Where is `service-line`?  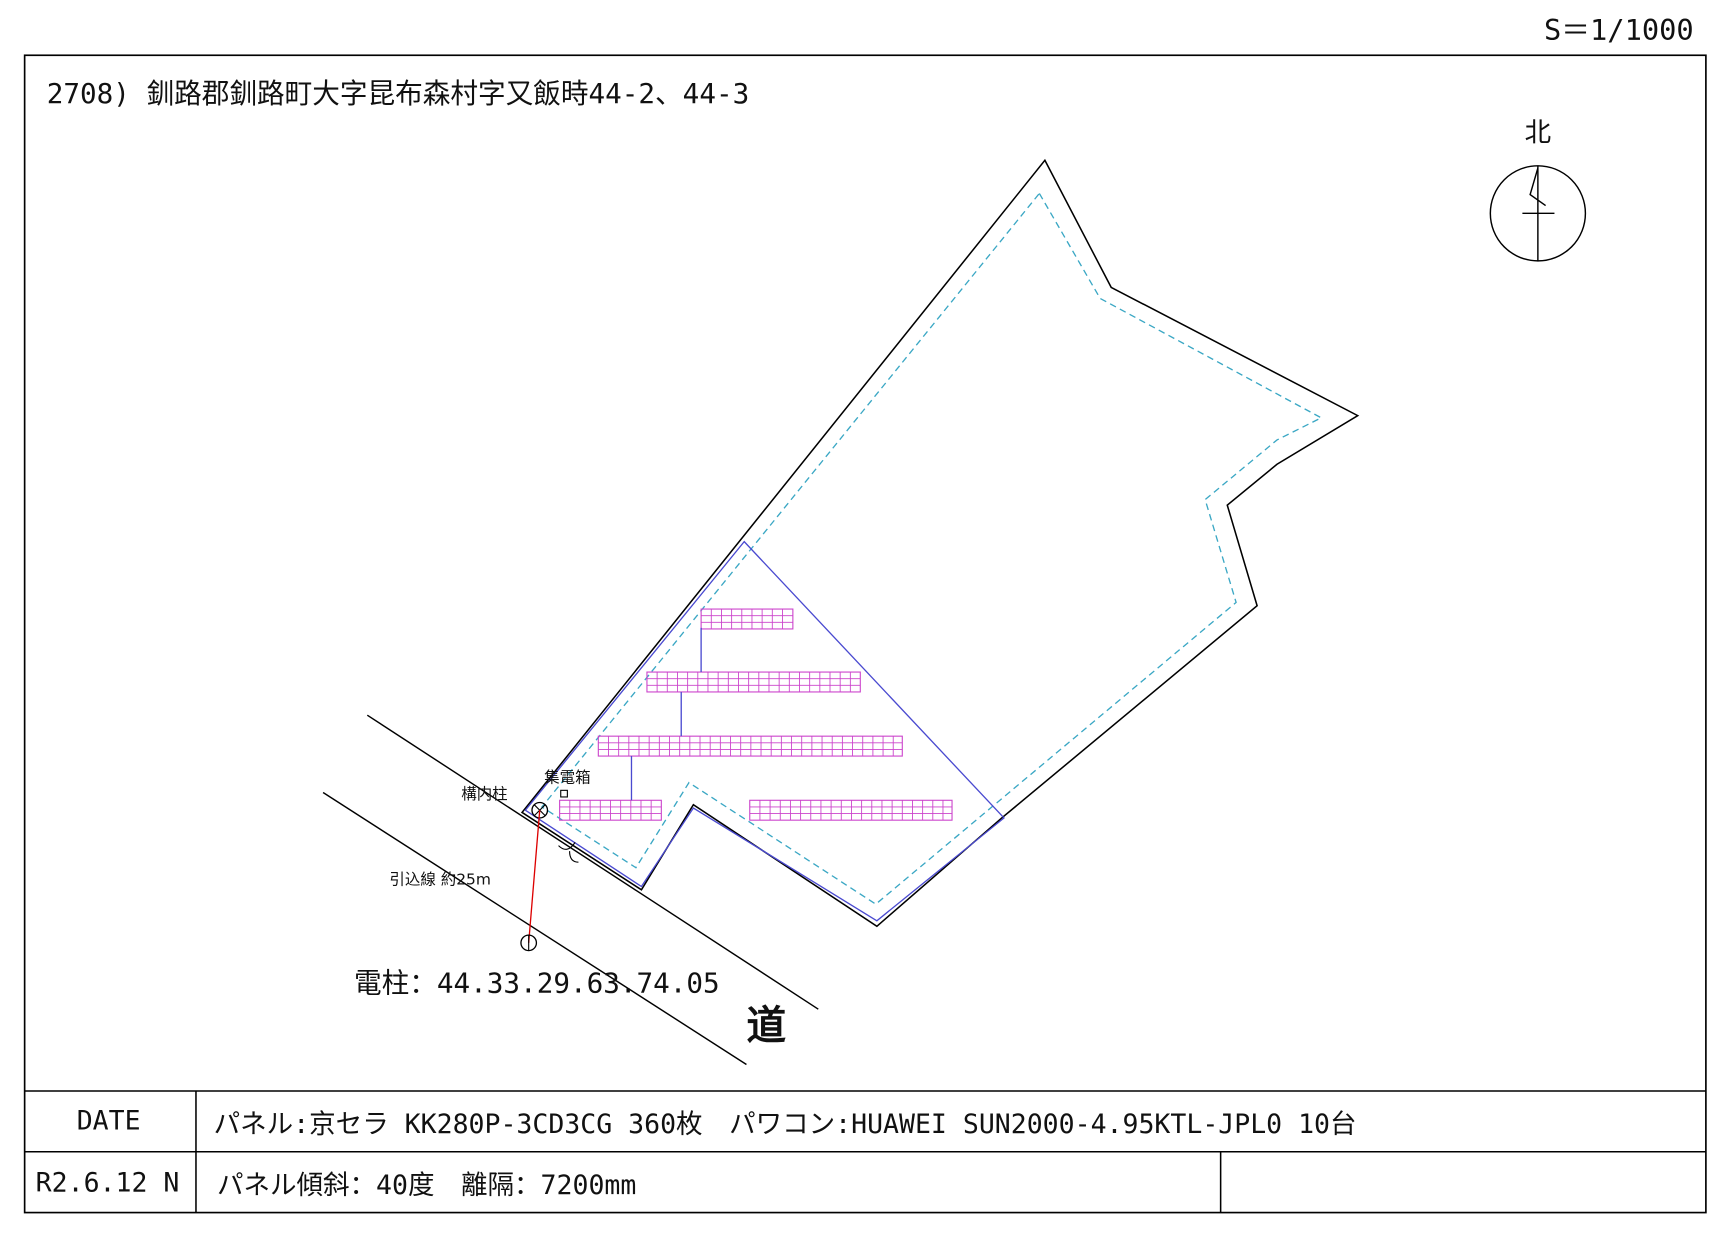
service-line is located at coordinates (534, 876).